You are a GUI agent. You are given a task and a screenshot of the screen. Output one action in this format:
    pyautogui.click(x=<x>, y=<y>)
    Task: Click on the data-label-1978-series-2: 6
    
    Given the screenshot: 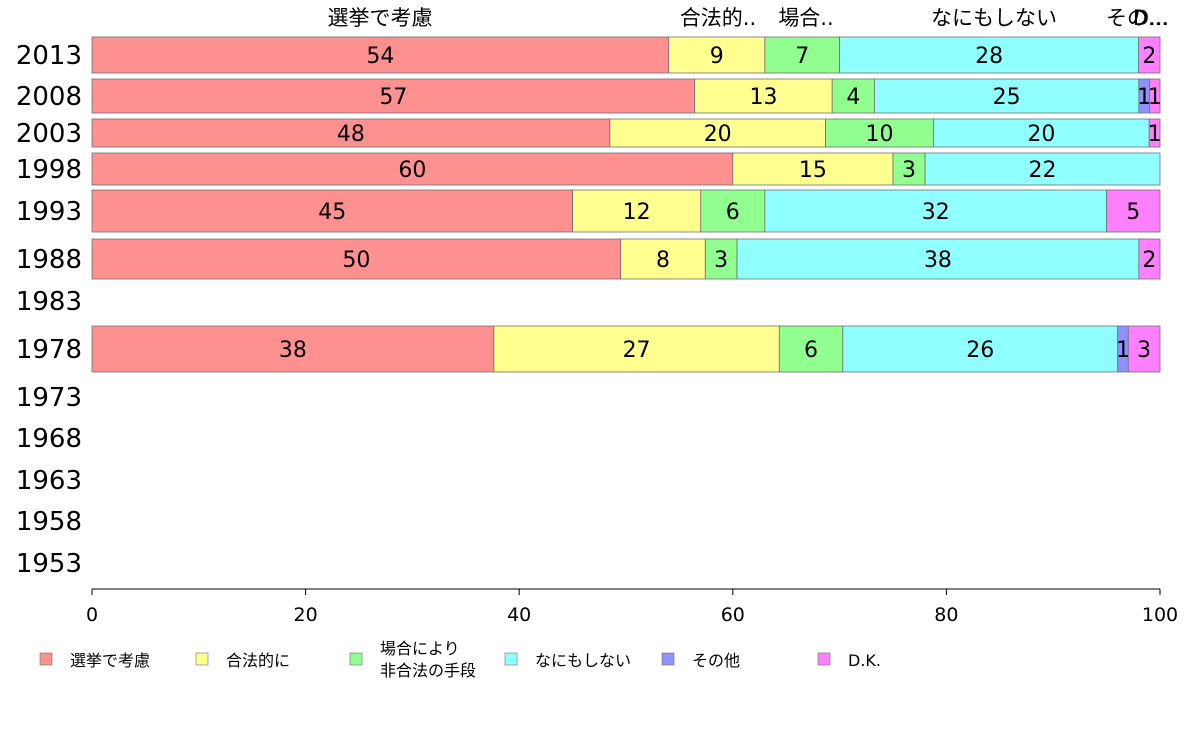 What is the action you would take?
    pyautogui.click(x=811, y=350)
    